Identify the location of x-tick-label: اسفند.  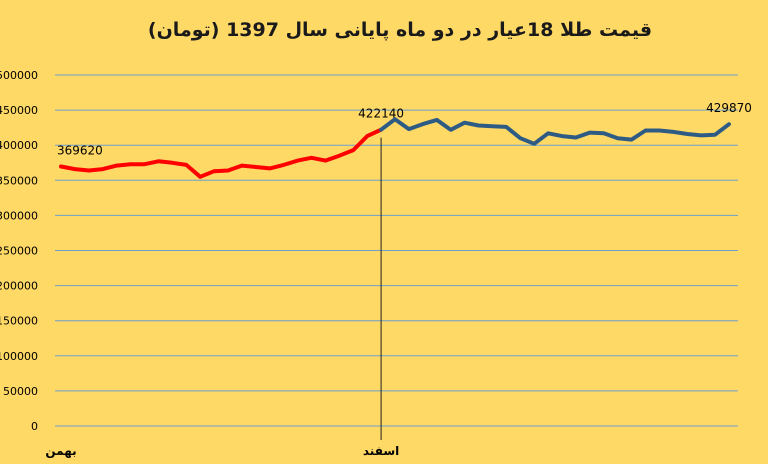
(381, 451).